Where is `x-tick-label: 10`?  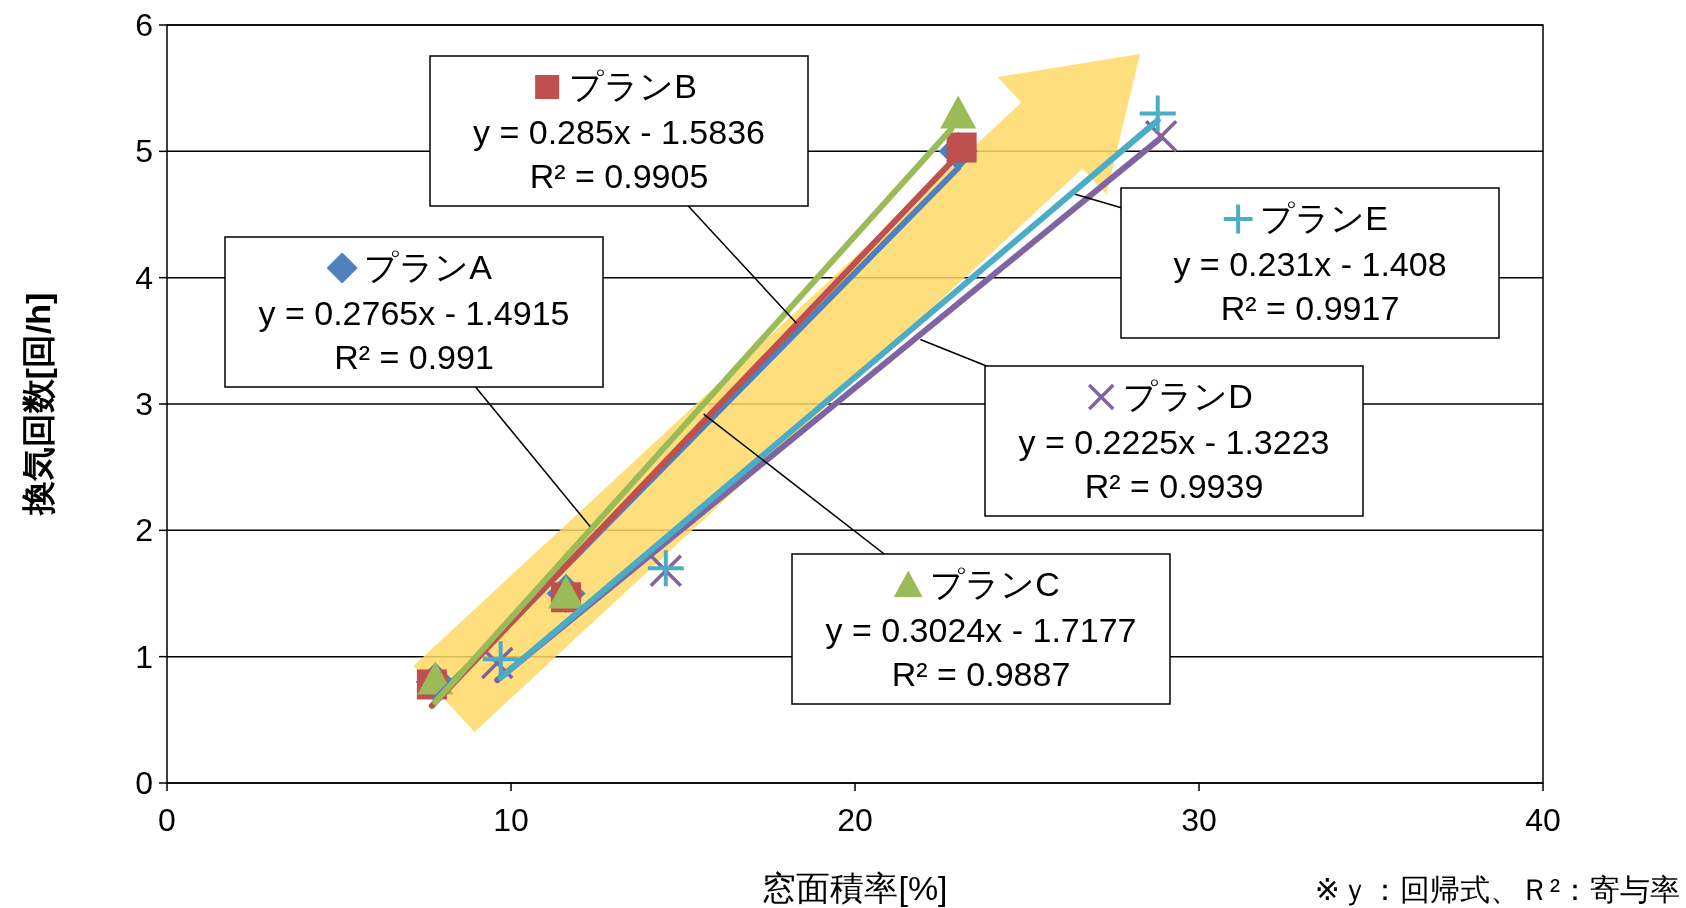 x-tick-label: 10 is located at coordinates (511, 820).